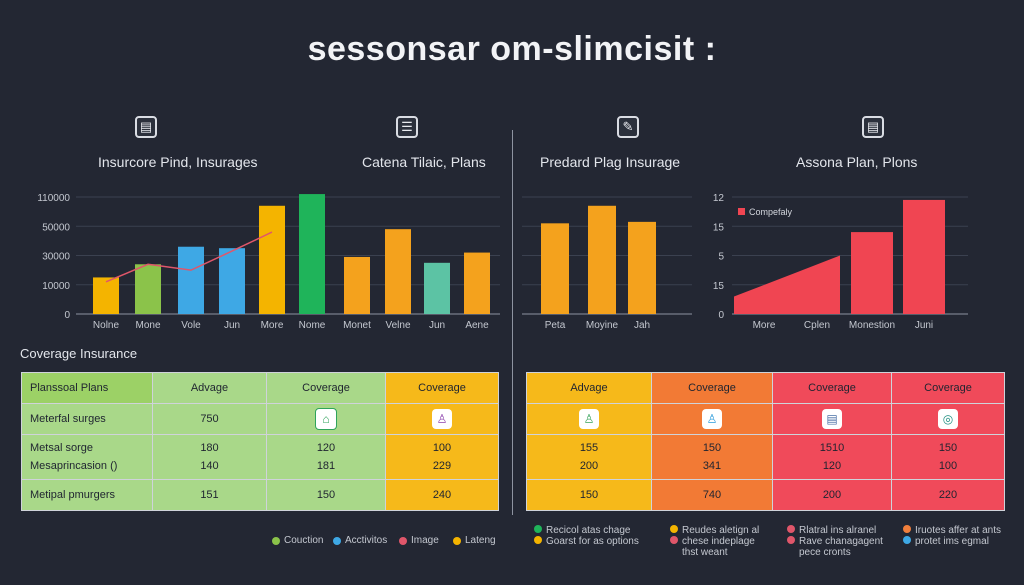 This screenshot has width=1024, height=585. What do you see at coordinates (397, 325) in the screenshot?
I see `x-tick-label: Velne` at bounding box center [397, 325].